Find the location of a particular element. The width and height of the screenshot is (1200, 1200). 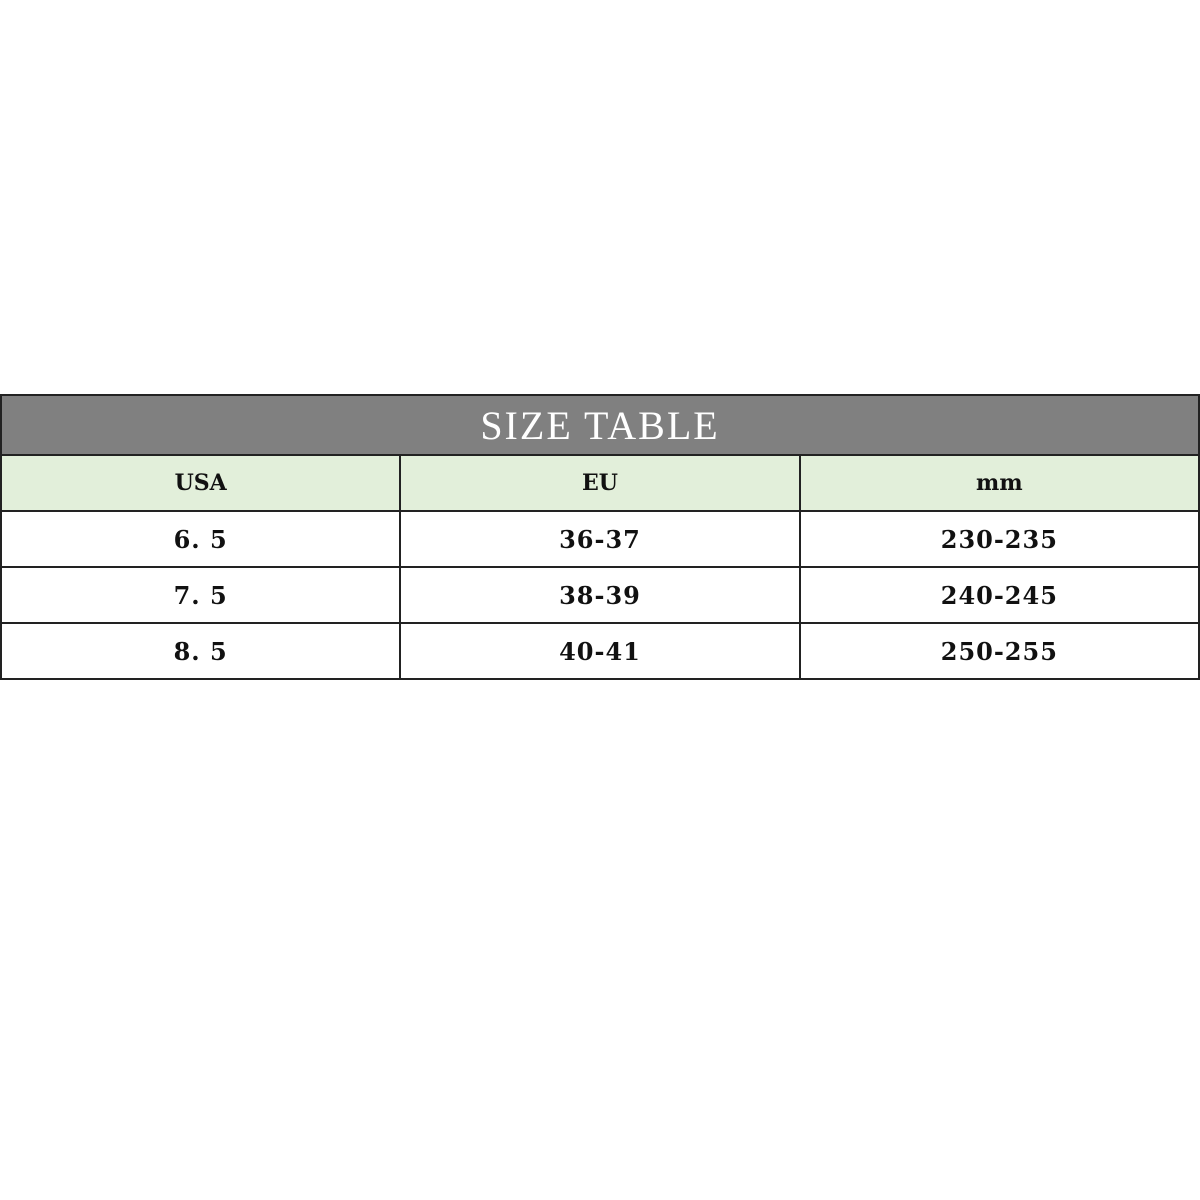

cell-eu: 40-41 is located at coordinates (600, 651).